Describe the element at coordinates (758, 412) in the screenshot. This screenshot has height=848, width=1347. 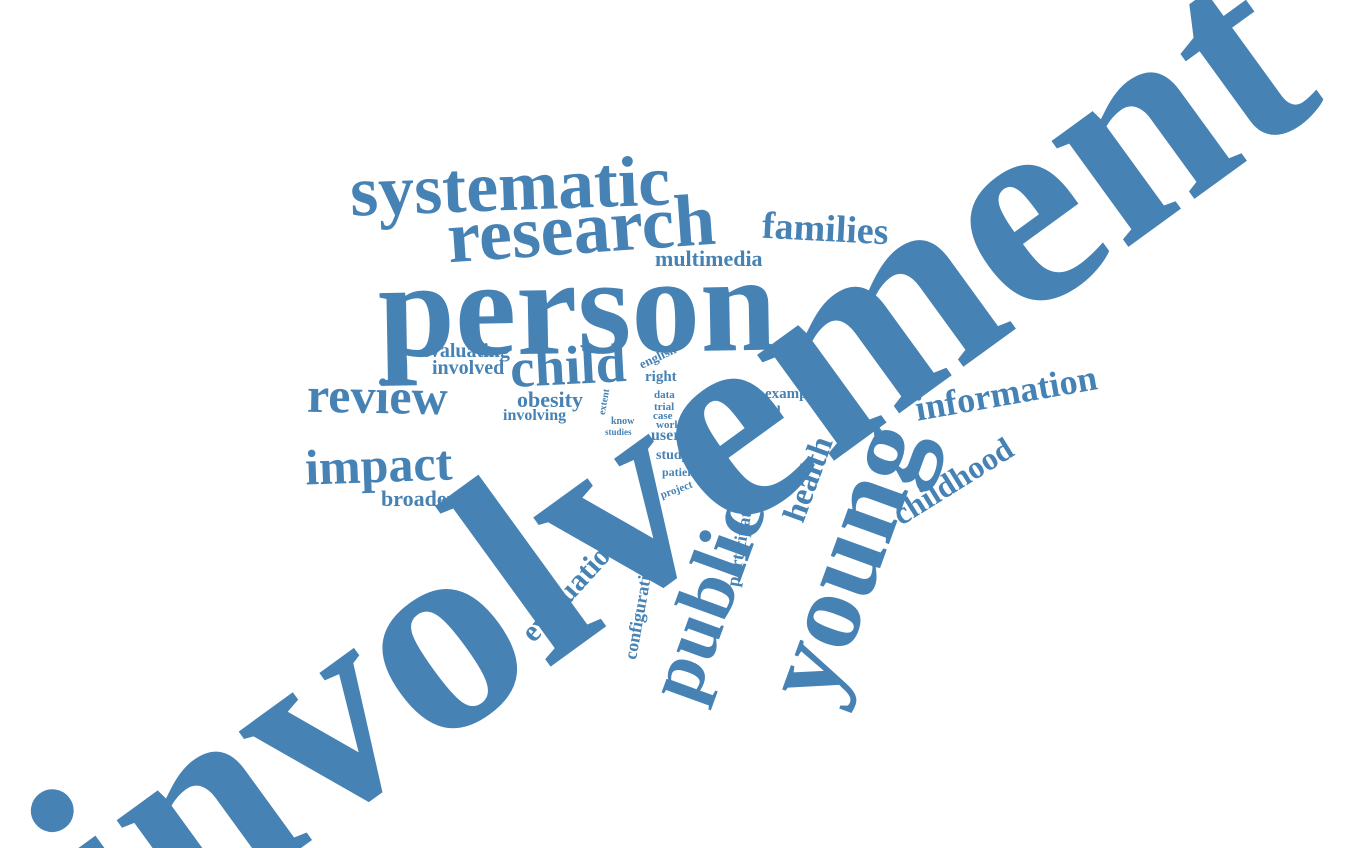
I see `word-clinical: clinical` at that location.